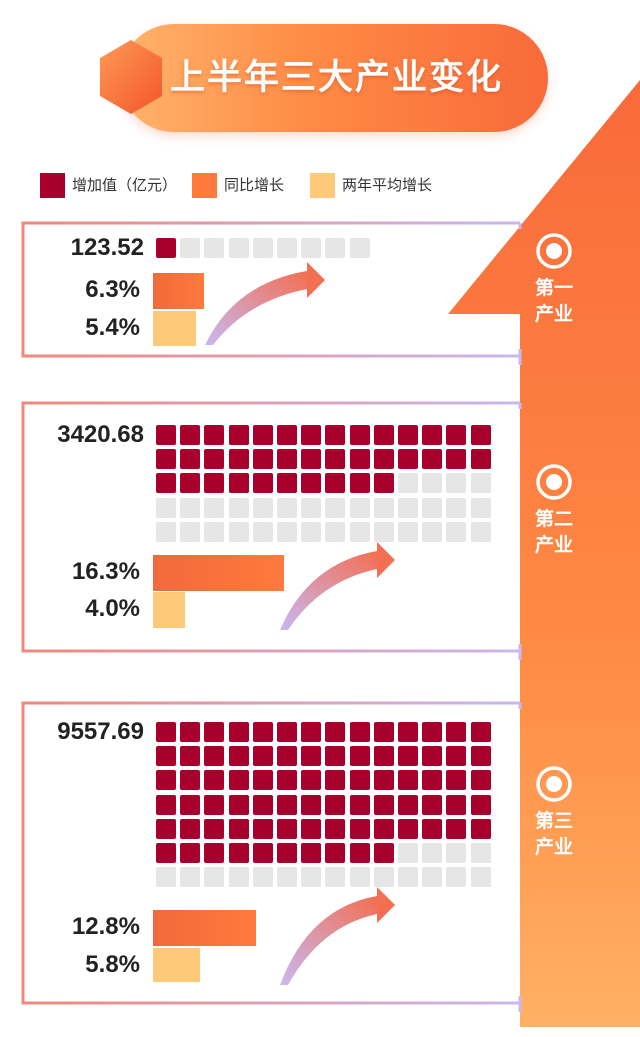  Describe the element at coordinates (178, 291) in the screenshot. I see `yoy-bar` at that location.